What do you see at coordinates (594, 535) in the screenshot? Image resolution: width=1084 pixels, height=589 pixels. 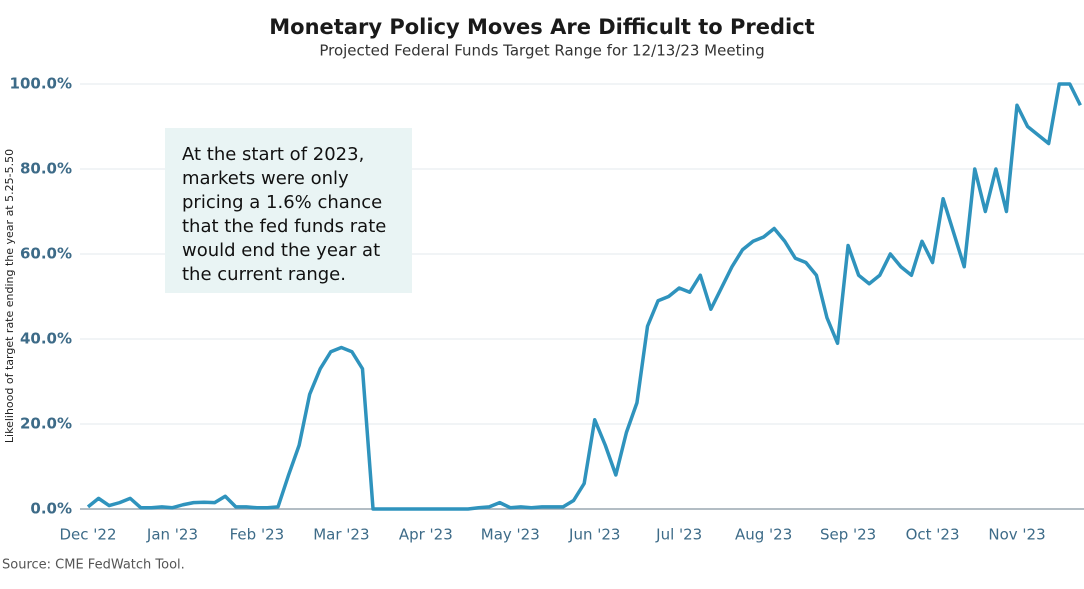 I see `x-tick-label: Jun '23` at bounding box center [594, 535].